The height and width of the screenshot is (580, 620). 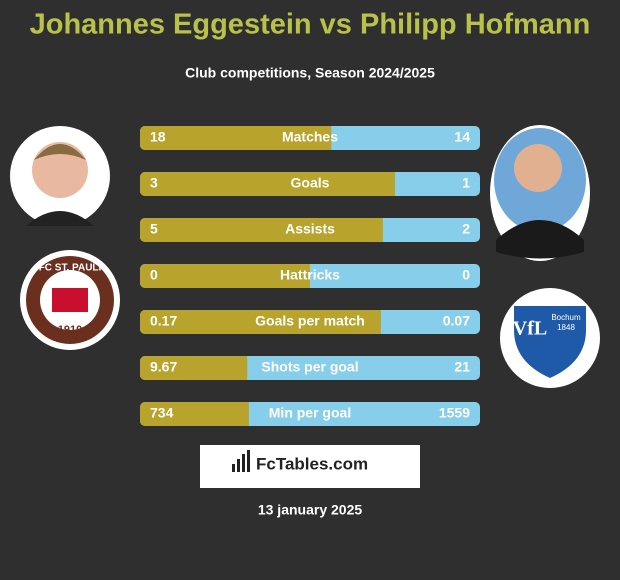 I want to click on left-player-photo, so click(x=60, y=176).